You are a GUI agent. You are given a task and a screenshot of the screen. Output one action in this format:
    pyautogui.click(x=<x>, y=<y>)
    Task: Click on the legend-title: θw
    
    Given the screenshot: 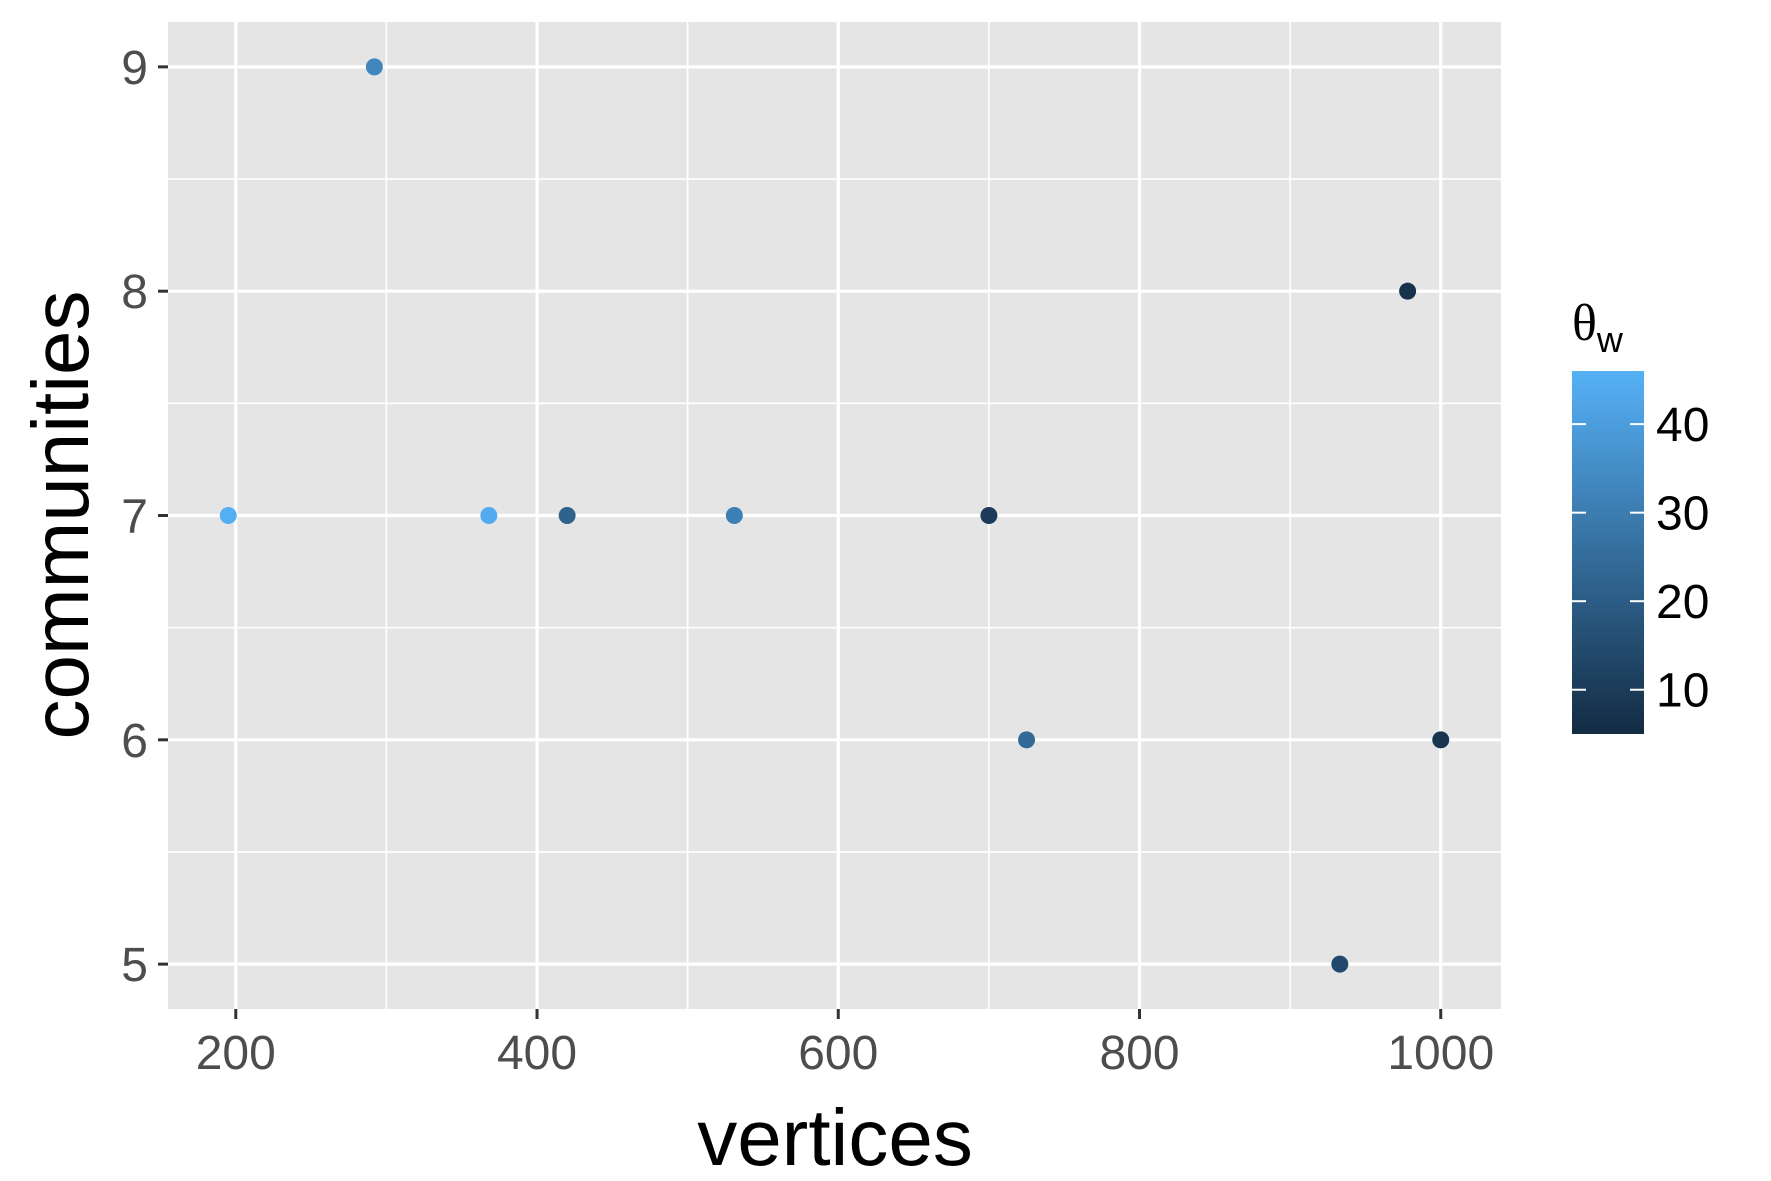 What is the action you would take?
    pyautogui.click(x=1598, y=327)
    